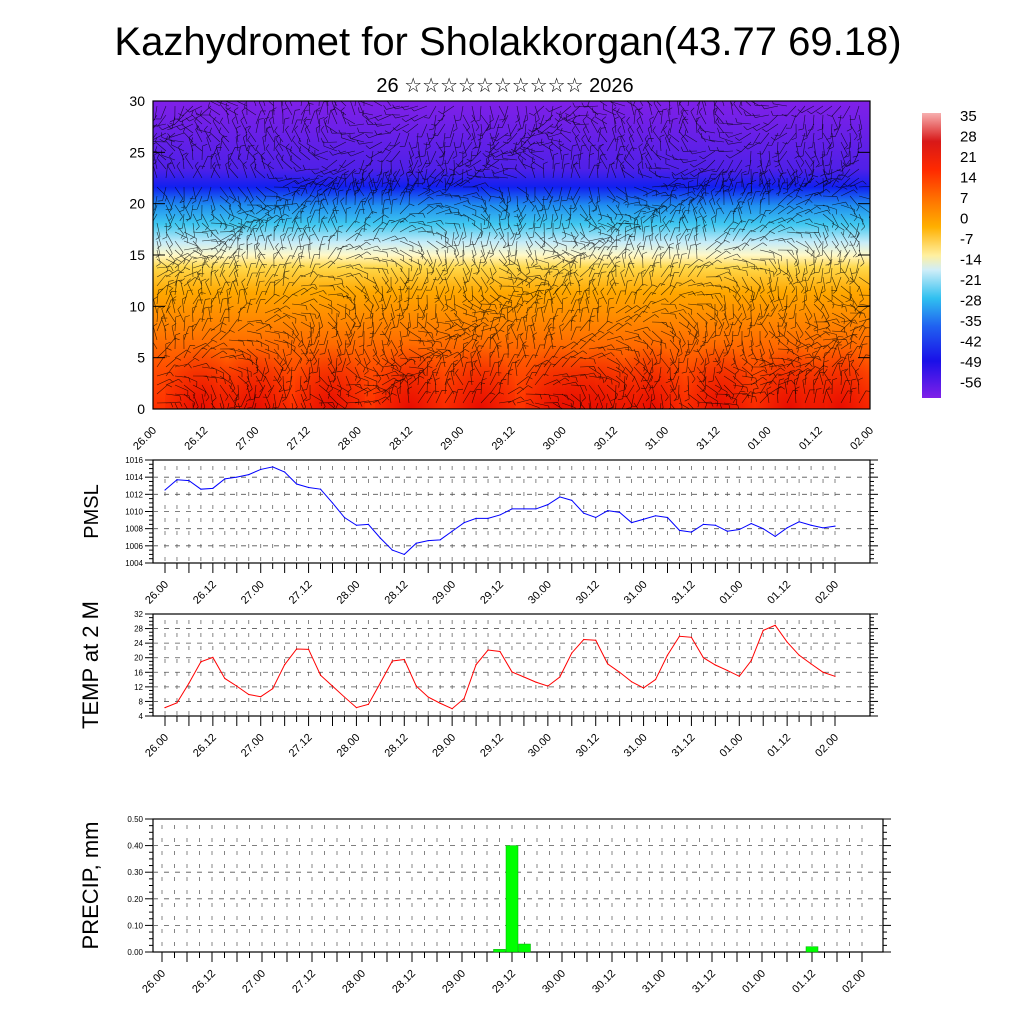 The image size is (1024, 1024). What do you see at coordinates (517, 354) in the screenshot?
I see `warm-cores` at bounding box center [517, 354].